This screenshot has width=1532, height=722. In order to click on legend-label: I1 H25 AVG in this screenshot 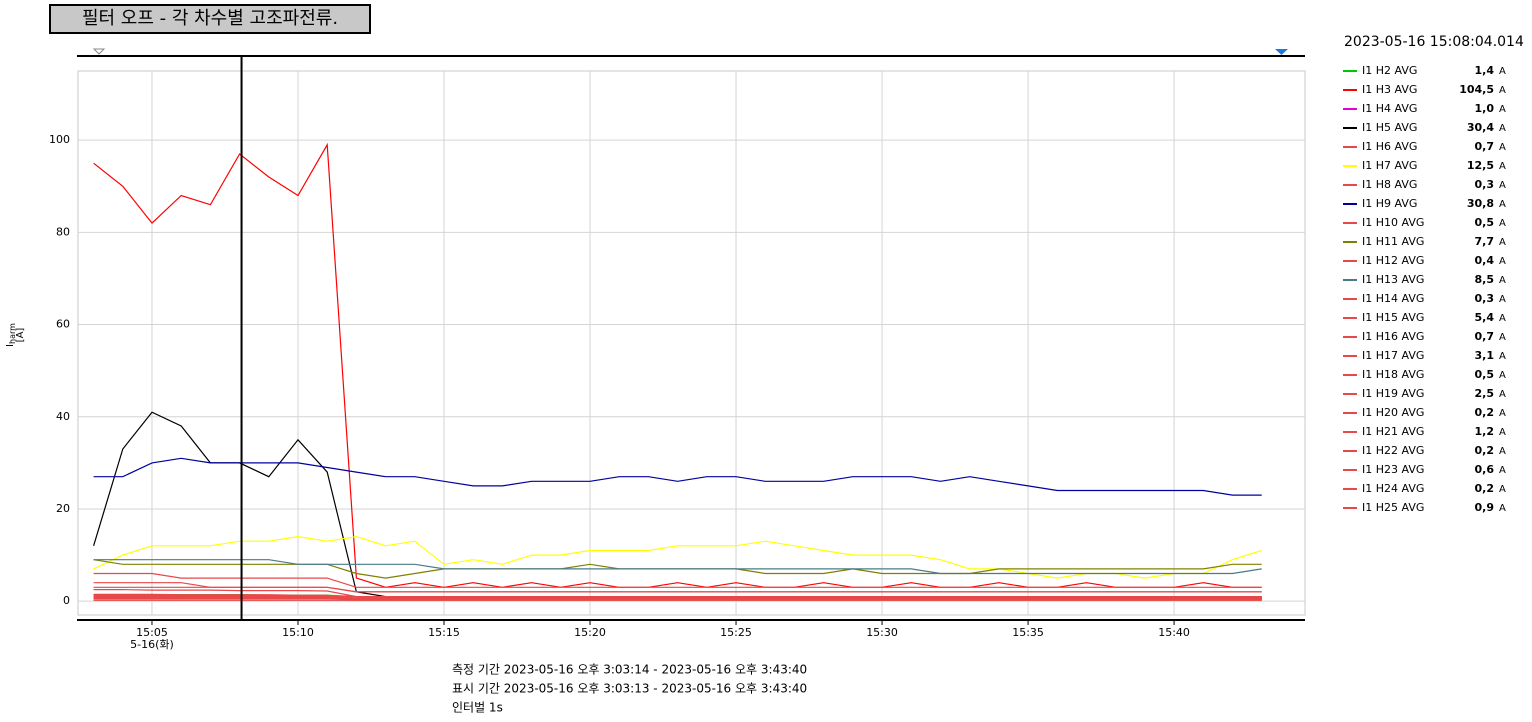, I will do `click(1393, 507)`.